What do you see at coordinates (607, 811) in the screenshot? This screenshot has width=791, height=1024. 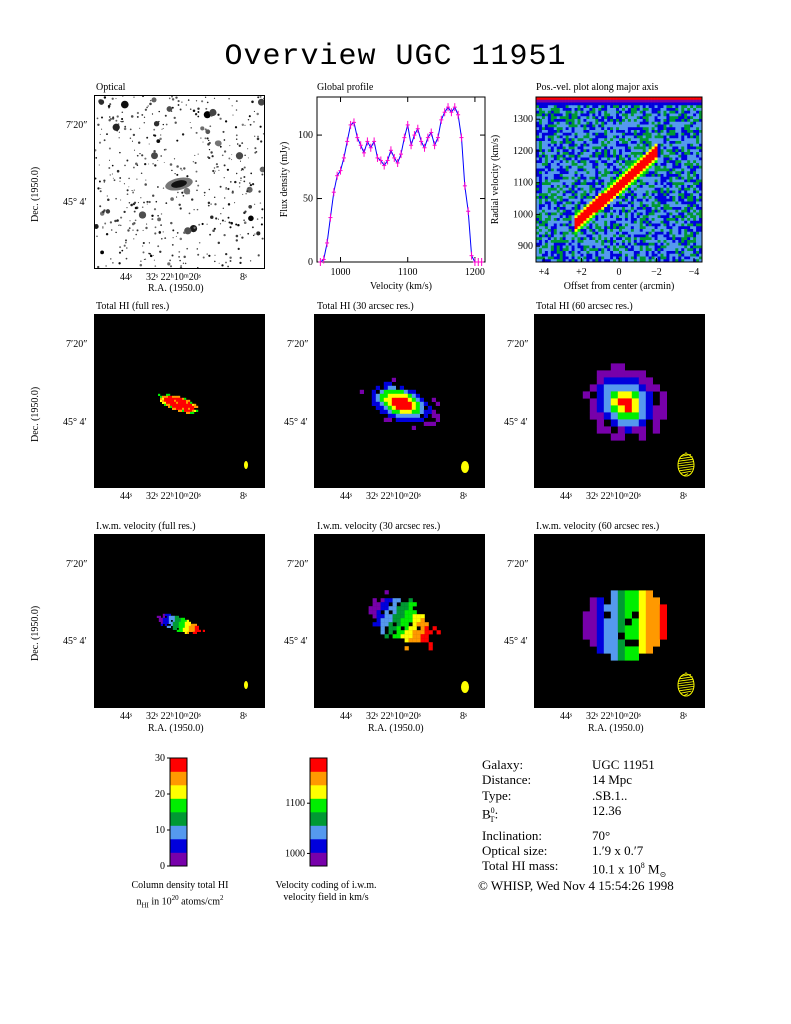 I see `bt-value: 12.36` at bounding box center [607, 811].